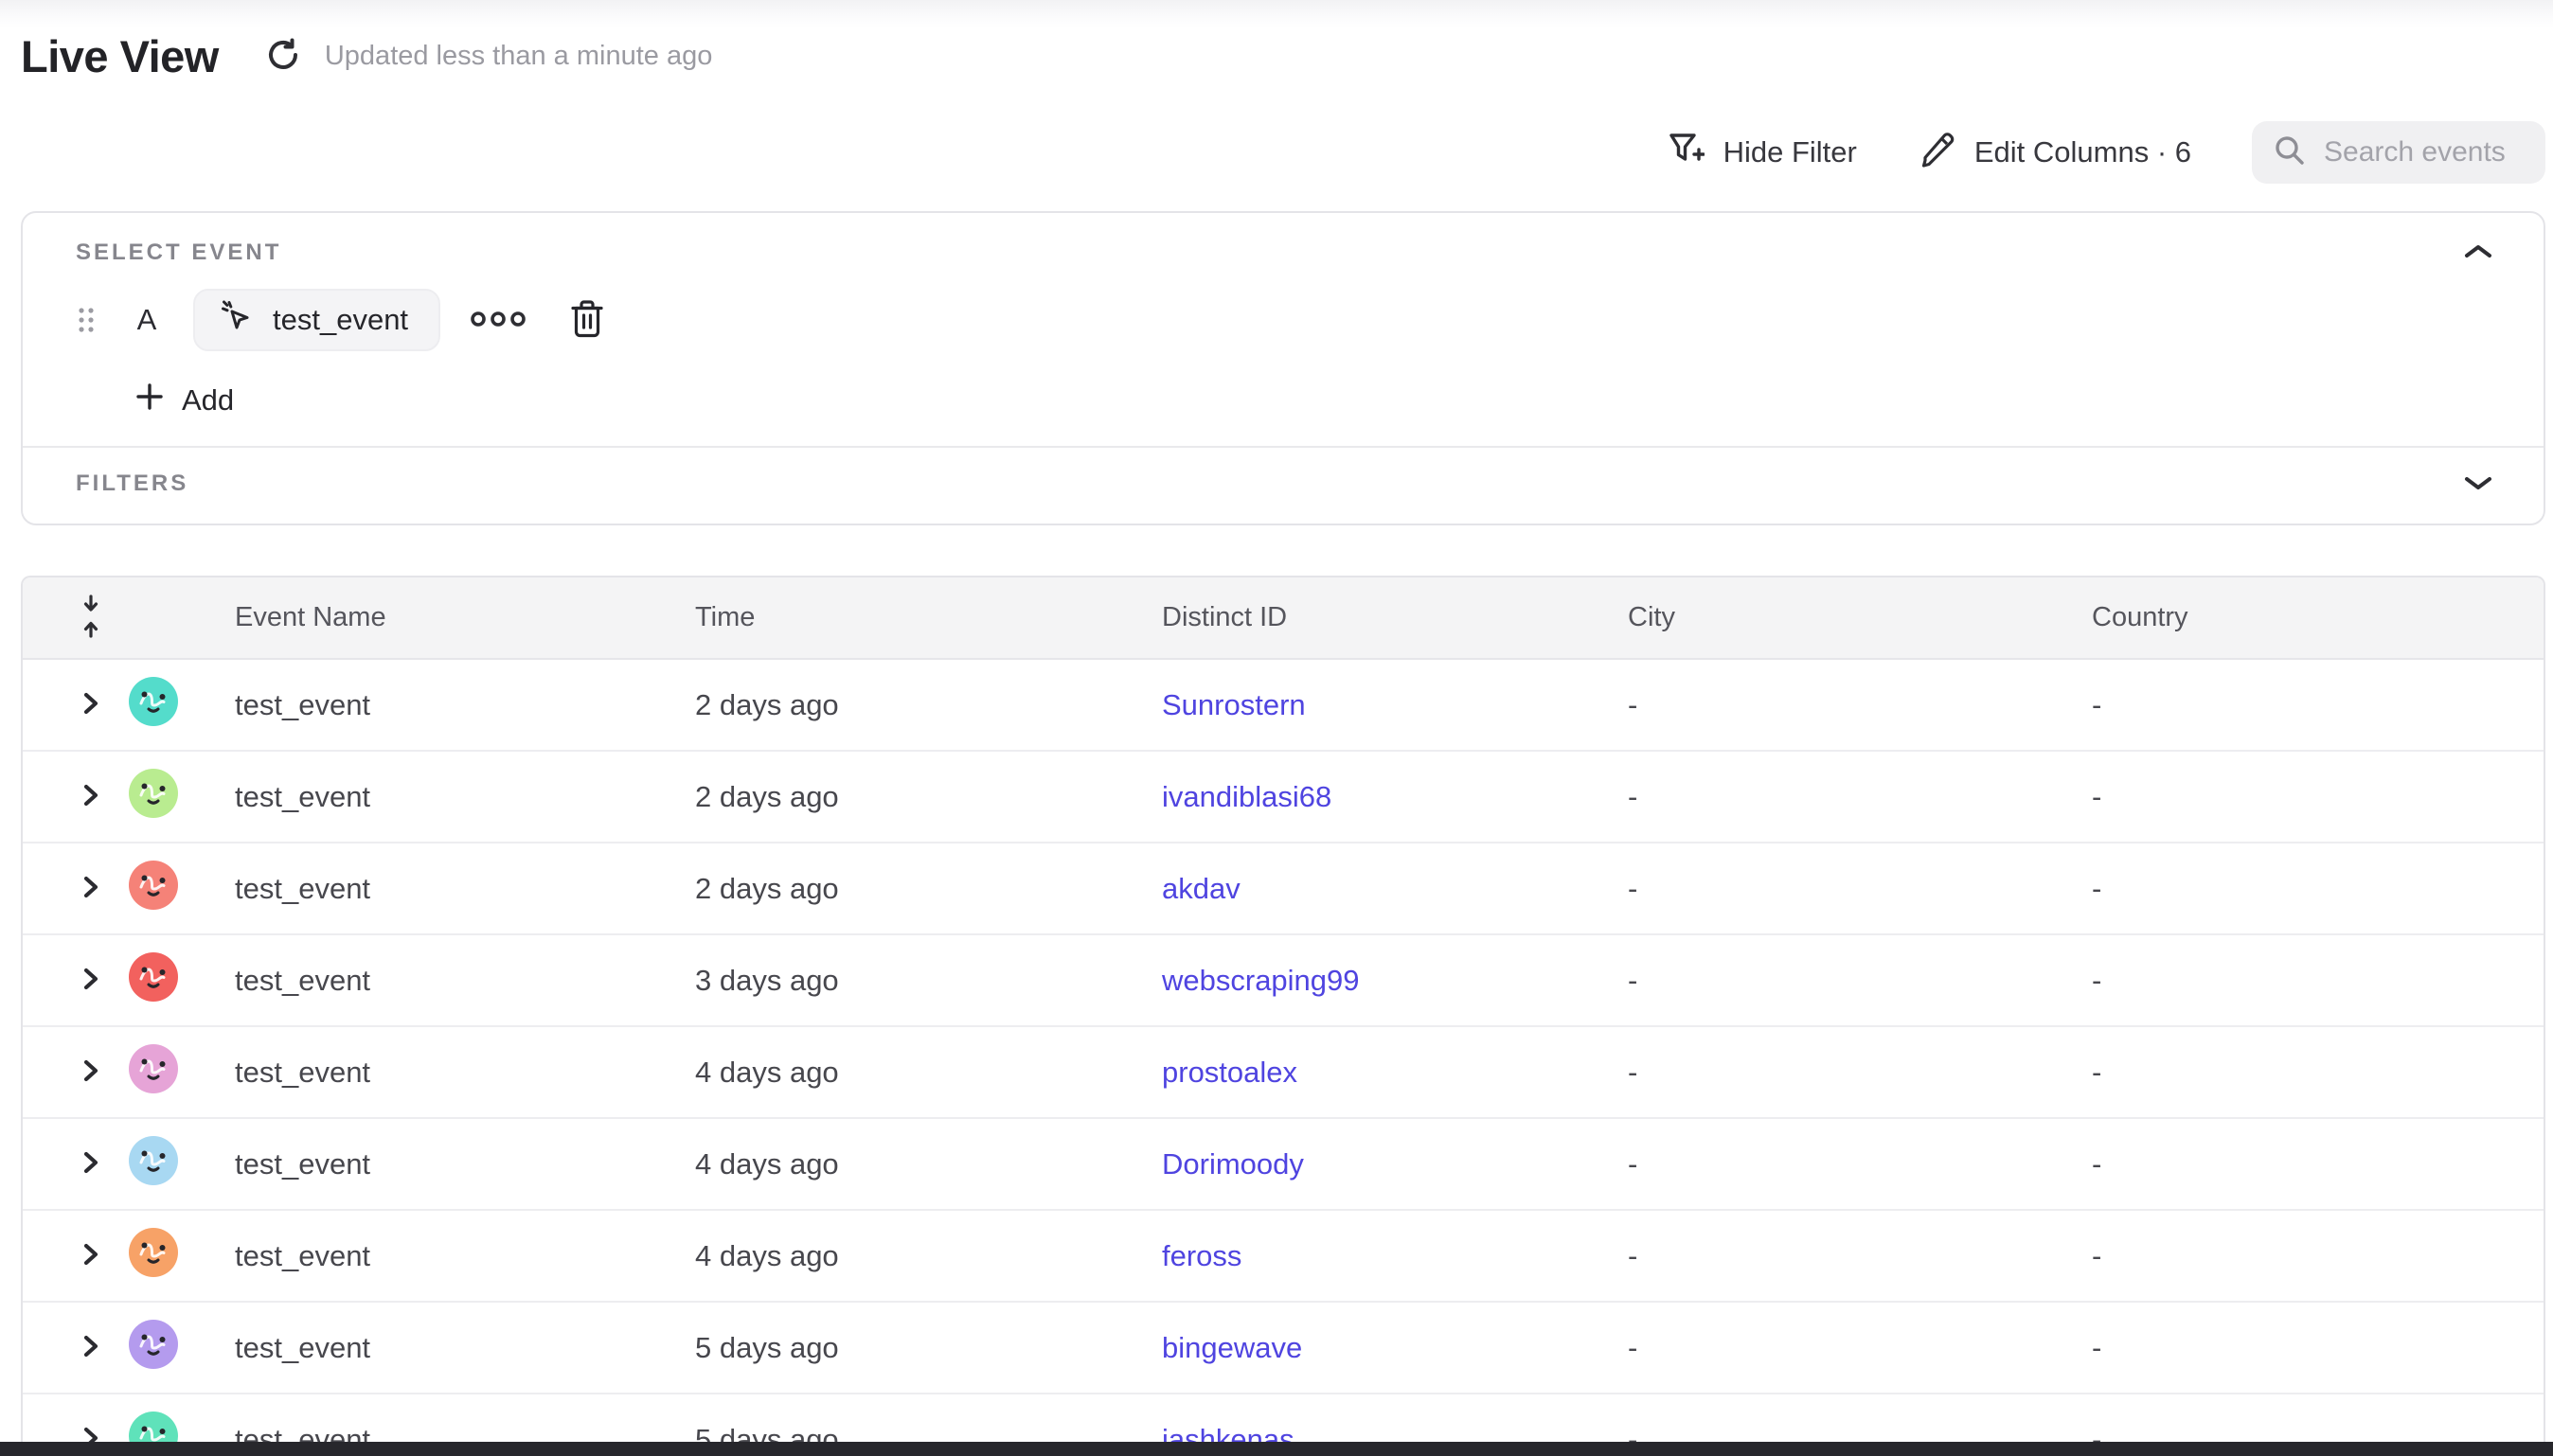 This screenshot has height=1456, width=2553. Describe the element at coordinates (1936, 152) in the screenshot. I see `pencil-icon` at that location.